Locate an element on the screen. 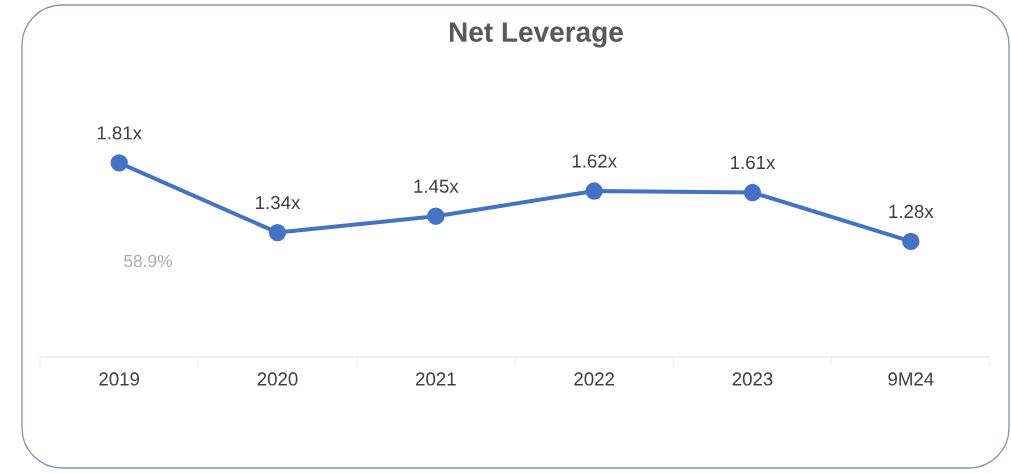 The height and width of the screenshot is (473, 1011). text: 58.9% is located at coordinates (148, 261).